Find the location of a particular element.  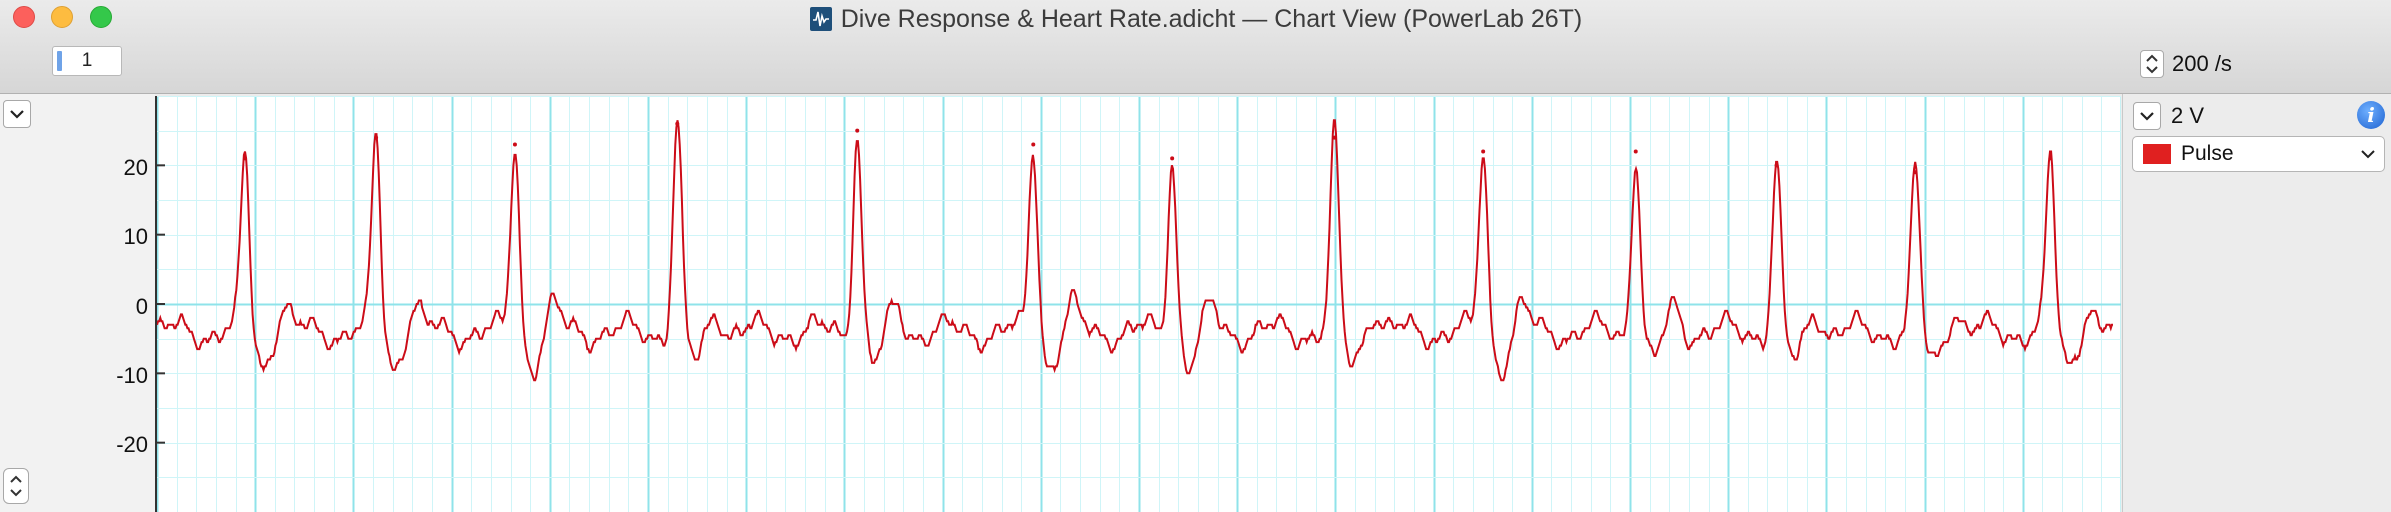

vertical-zoom-stepper is located at coordinates (16, 486).